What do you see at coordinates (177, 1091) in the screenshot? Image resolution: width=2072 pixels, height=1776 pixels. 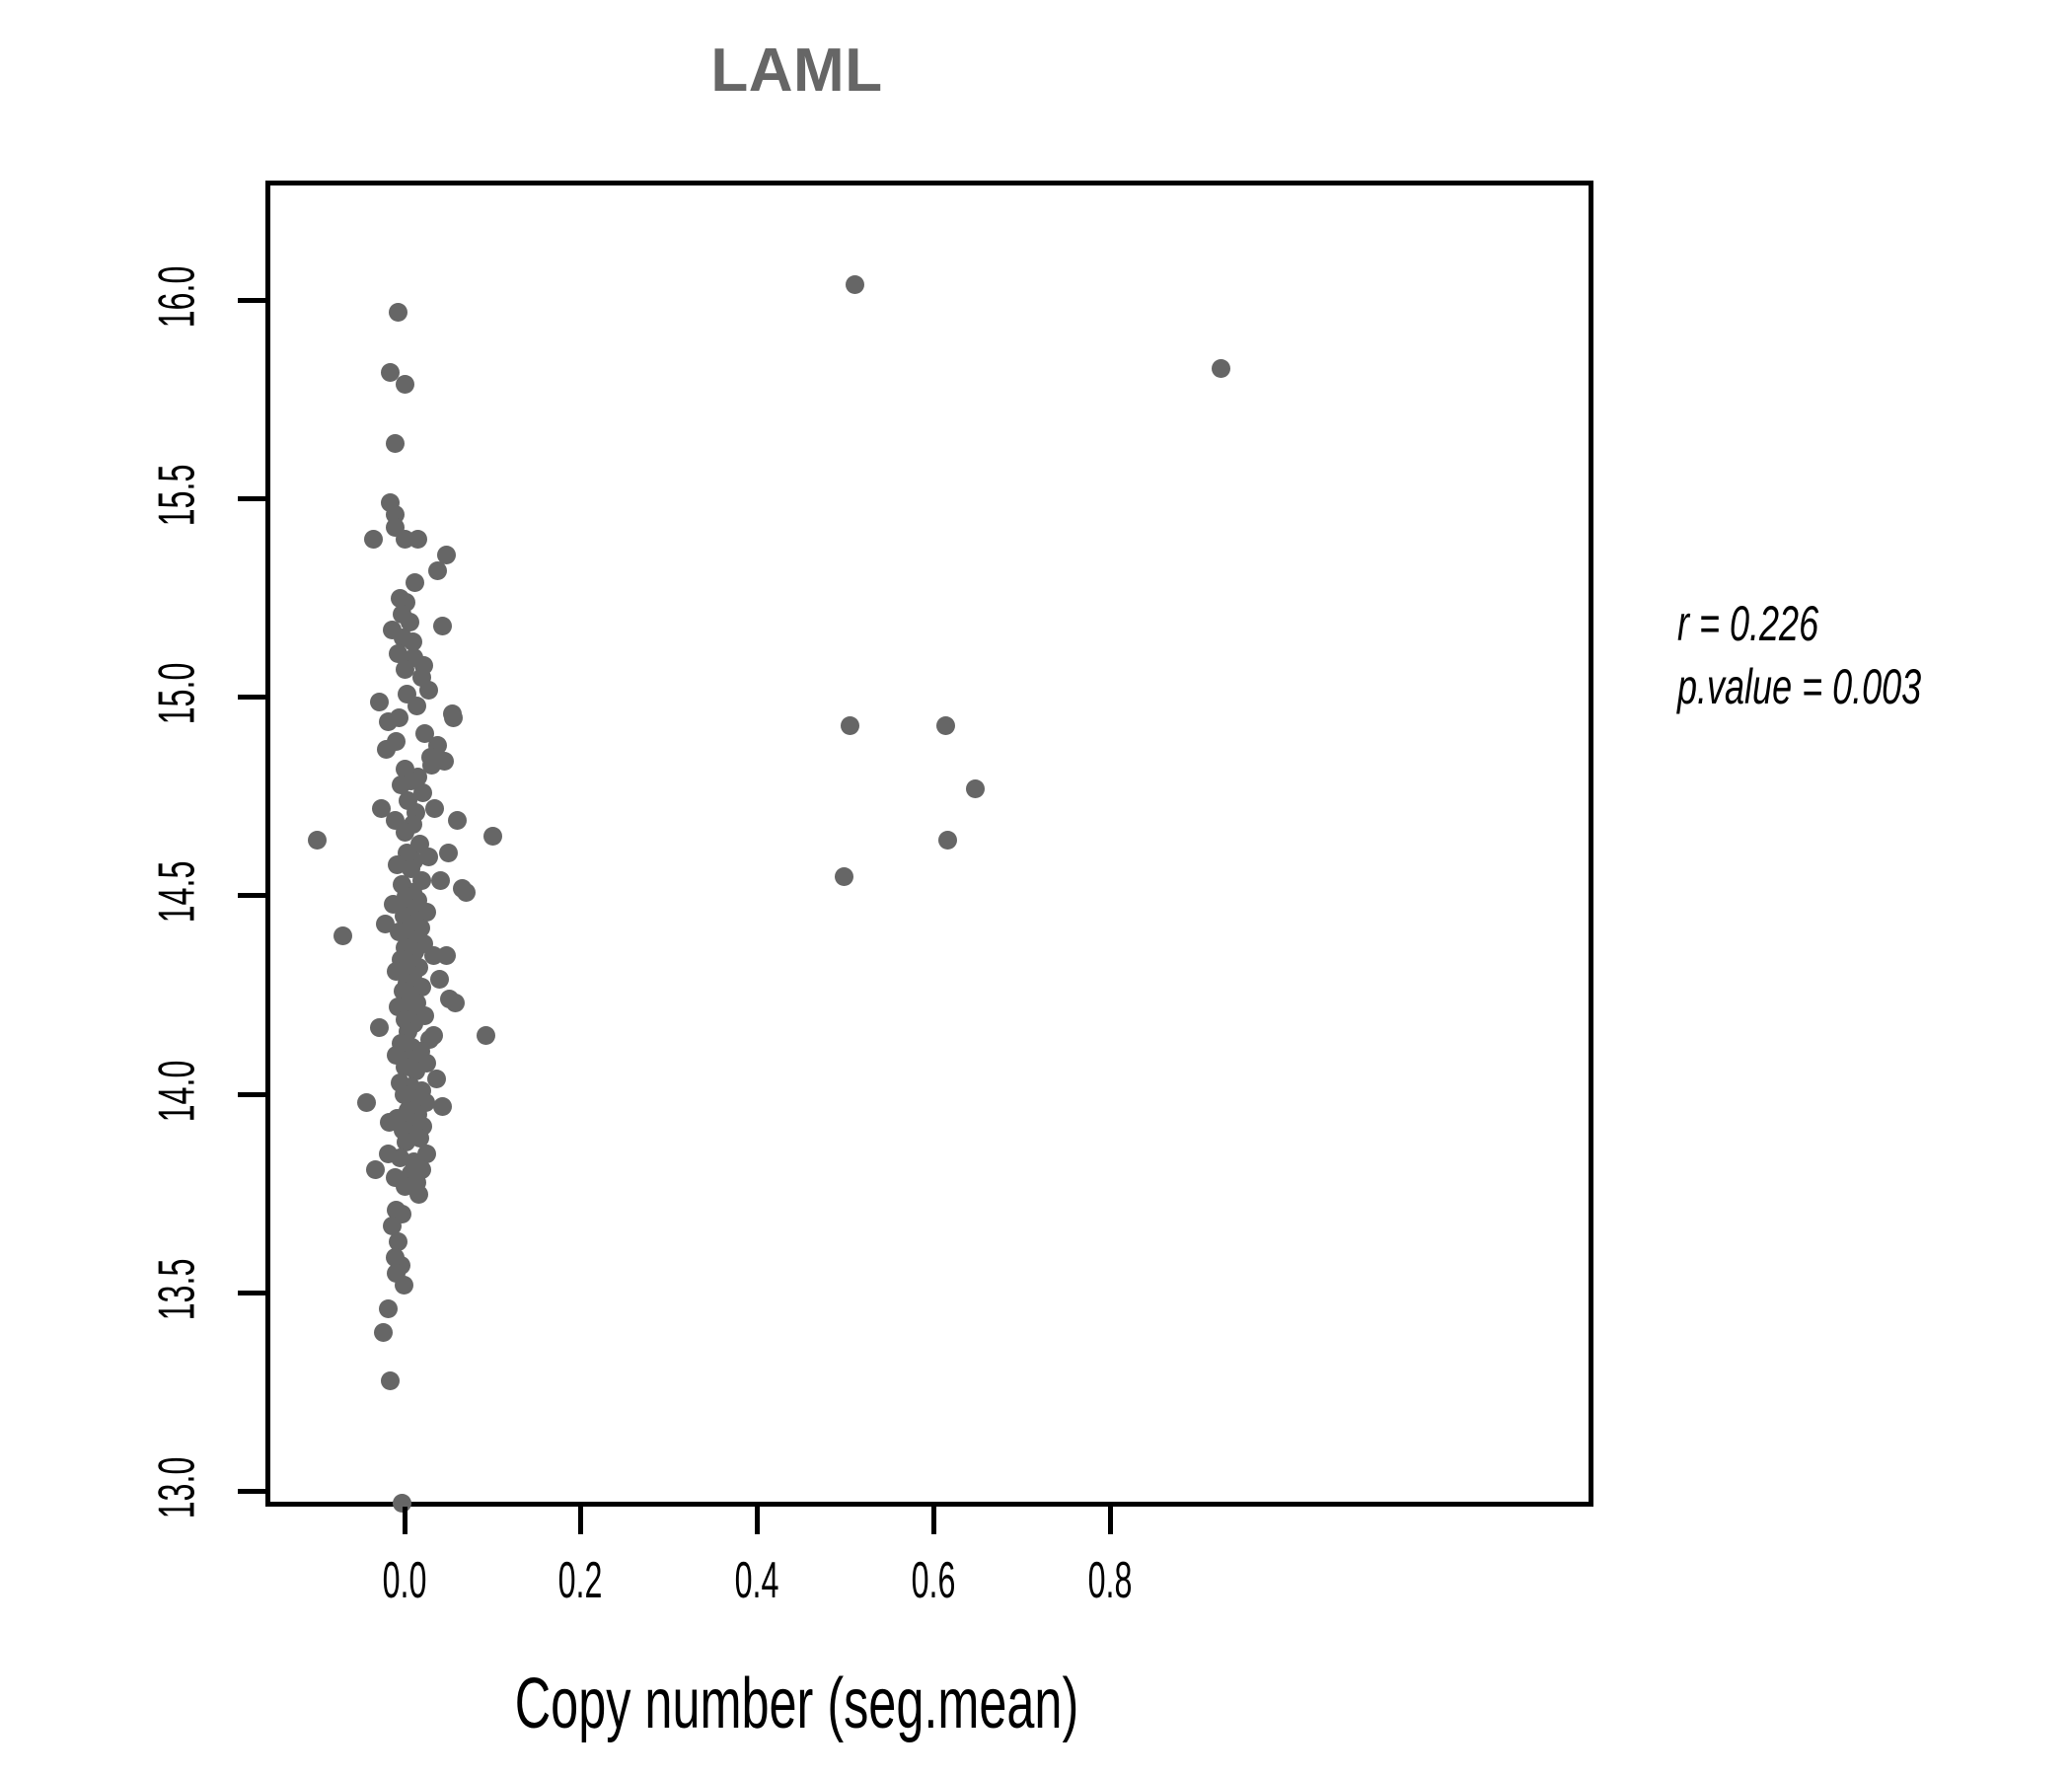 I see `y-axis-tick-label: 14.0` at bounding box center [177, 1091].